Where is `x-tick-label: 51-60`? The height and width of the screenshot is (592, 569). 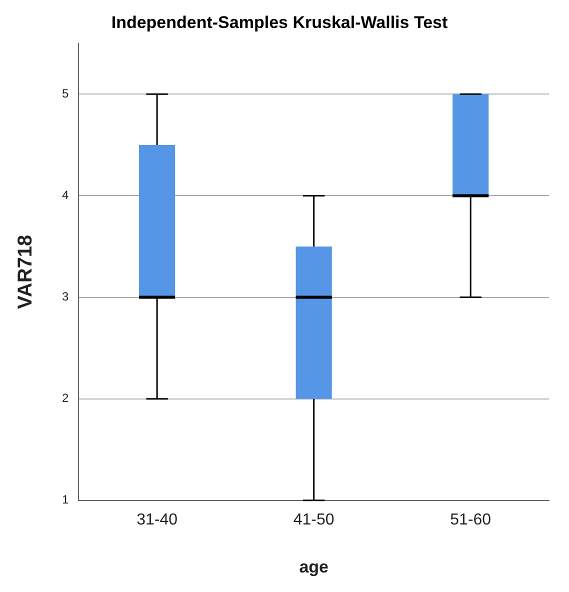 x-tick-label: 51-60 is located at coordinates (471, 519).